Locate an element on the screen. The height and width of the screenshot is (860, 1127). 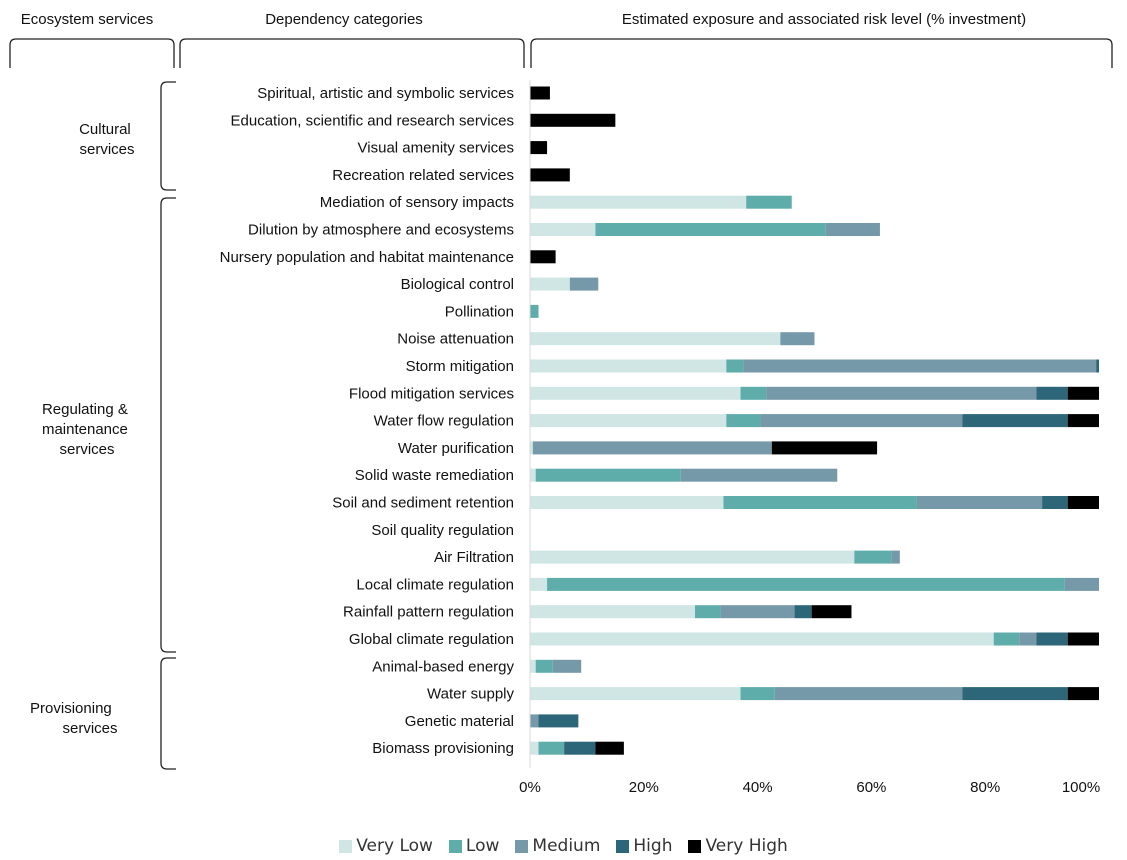
legend-item: Very Low is located at coordinates (386, 846).